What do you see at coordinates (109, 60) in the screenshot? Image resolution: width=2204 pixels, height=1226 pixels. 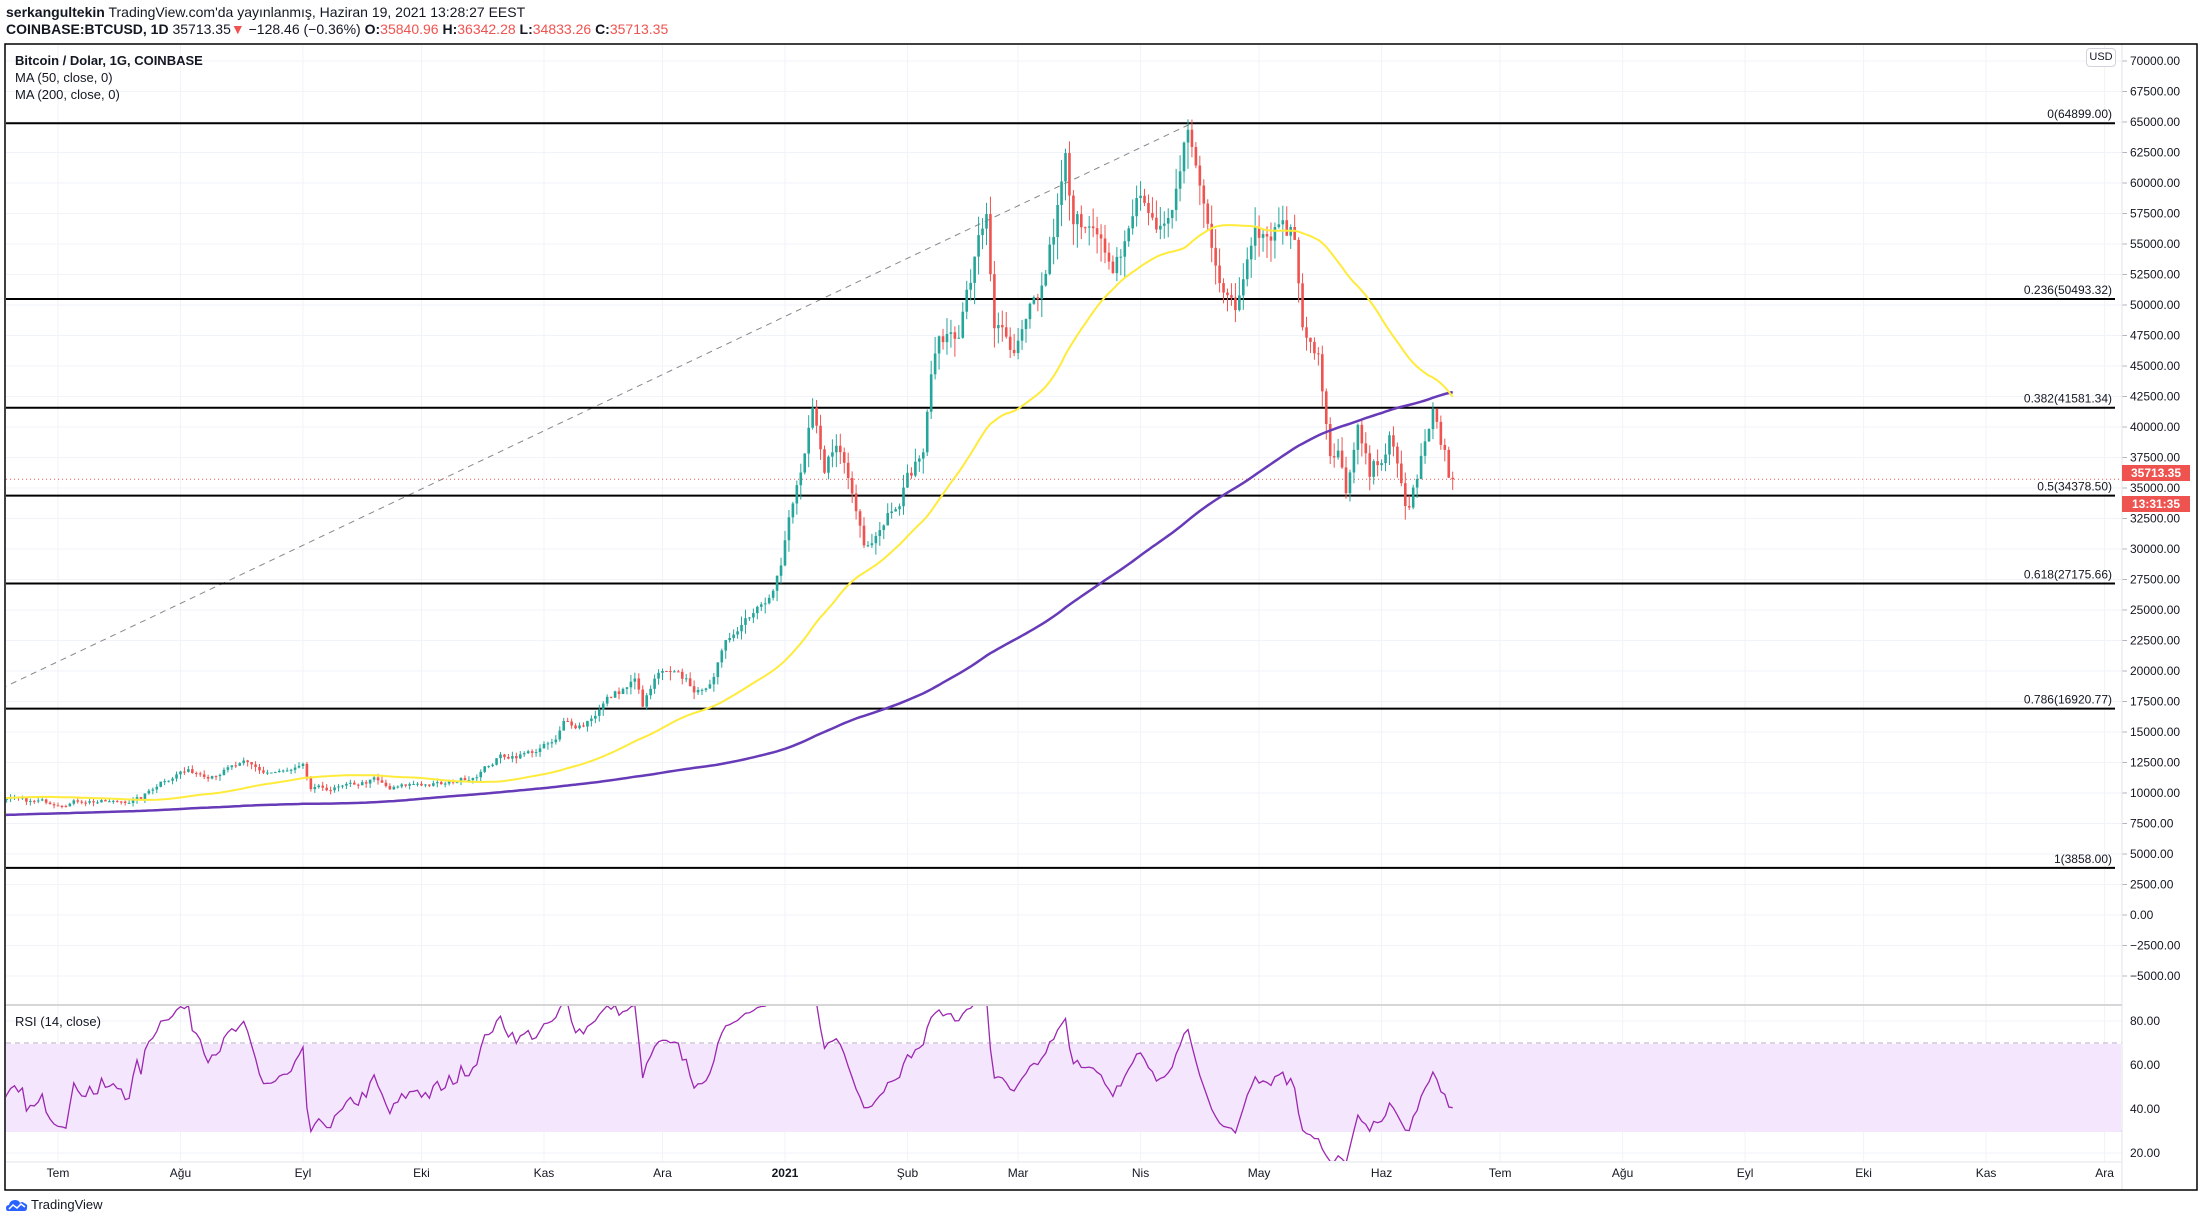 I see `series-title: Bitcoin / Dolar, 1G, COINBASE` at bounding box center [109, 60].